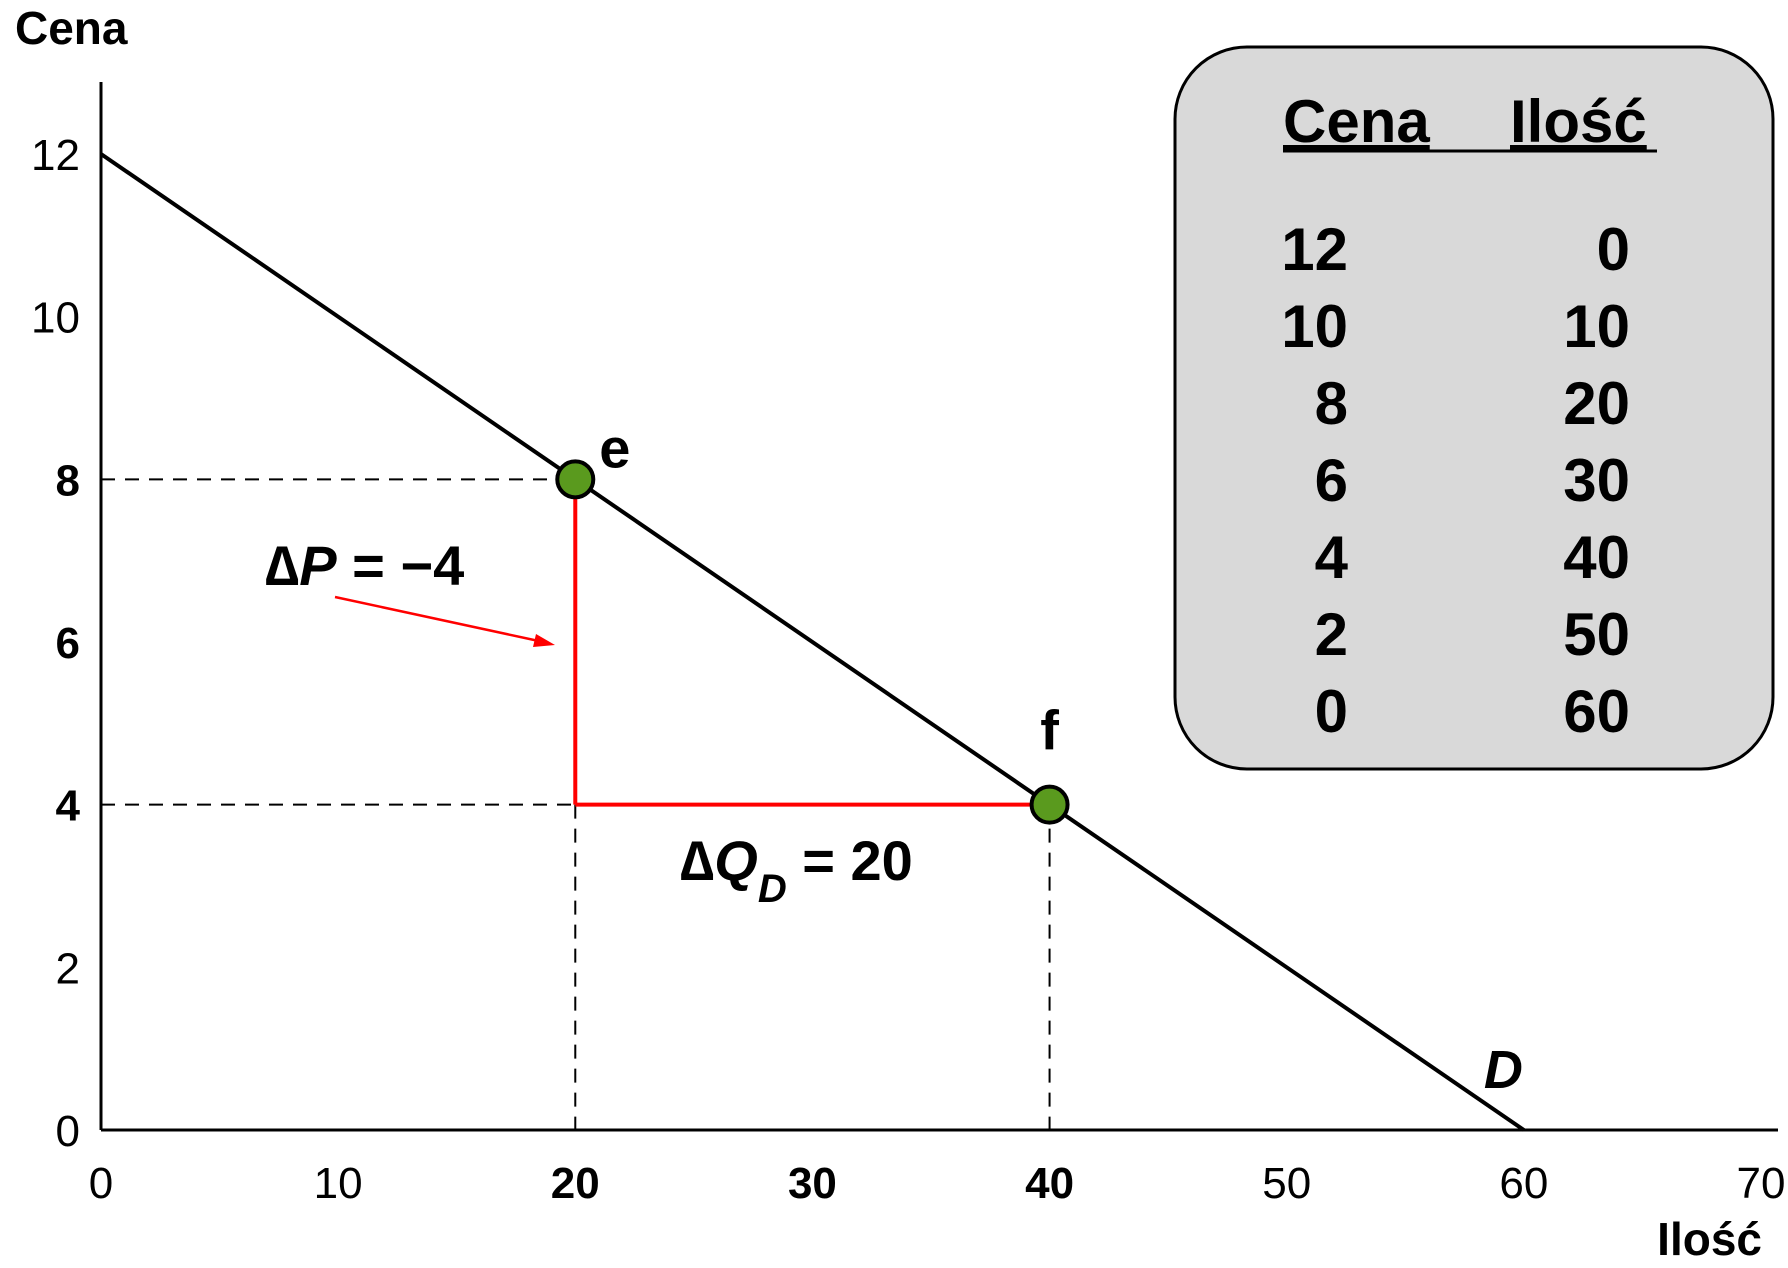 The image size is (1788, 1268). Describe the element at coordinates (1331, 480) in the screenshot. I see `table-cell-cena: 6` at that location.